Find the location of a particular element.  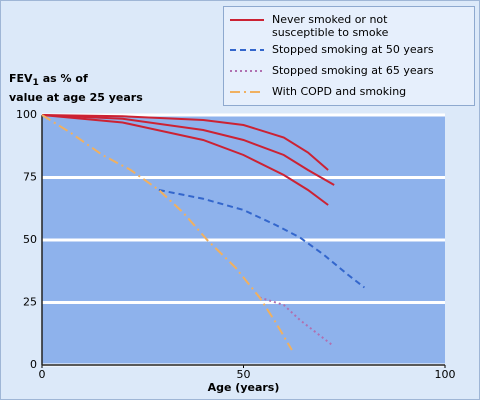

y-label-line2: value at age 25 years is located at coordinates (76, 98).